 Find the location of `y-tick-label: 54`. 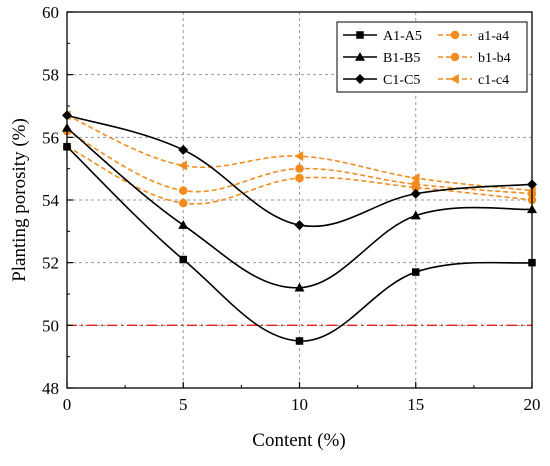

y-tick-label: 54 is located at coordinates (51, 200).